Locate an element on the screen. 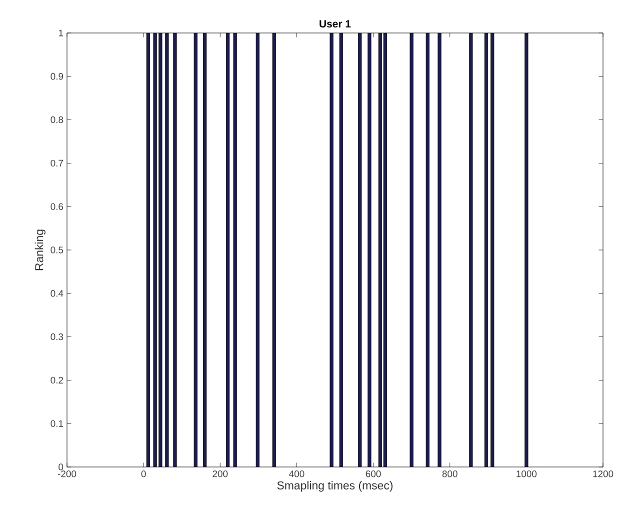 The width and height of the screenshot is (634, 523). y-tick-label: 0.6 is located at coordinates (57, 206).